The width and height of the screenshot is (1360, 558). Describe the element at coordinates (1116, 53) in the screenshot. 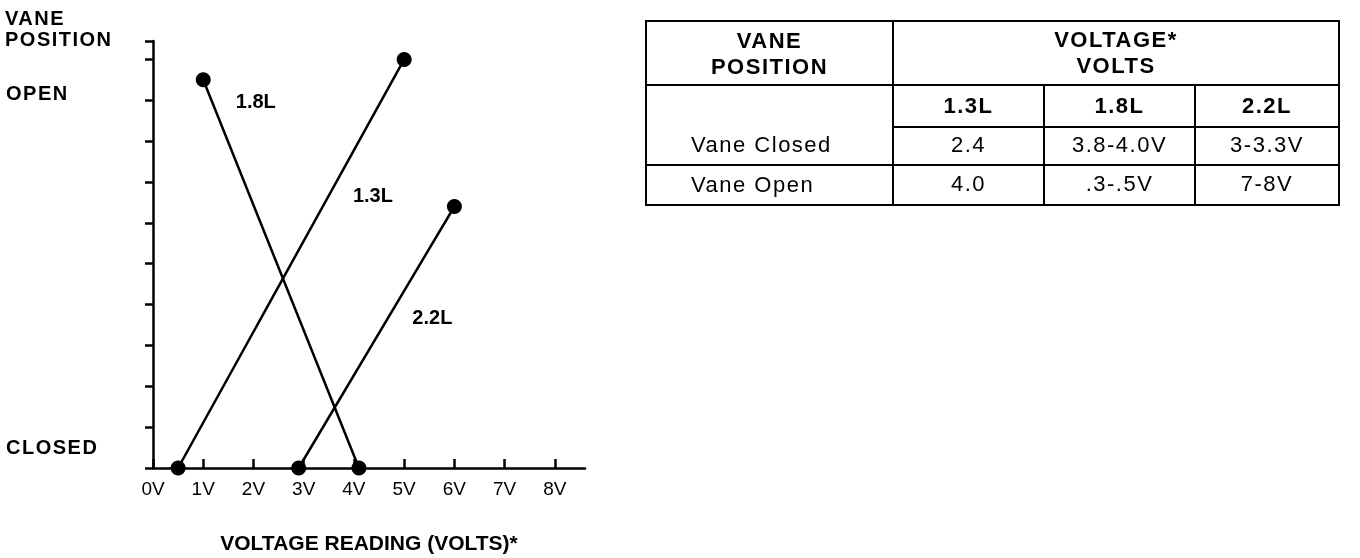

I see `text: VOLTAGE* VOLTS` at that location.